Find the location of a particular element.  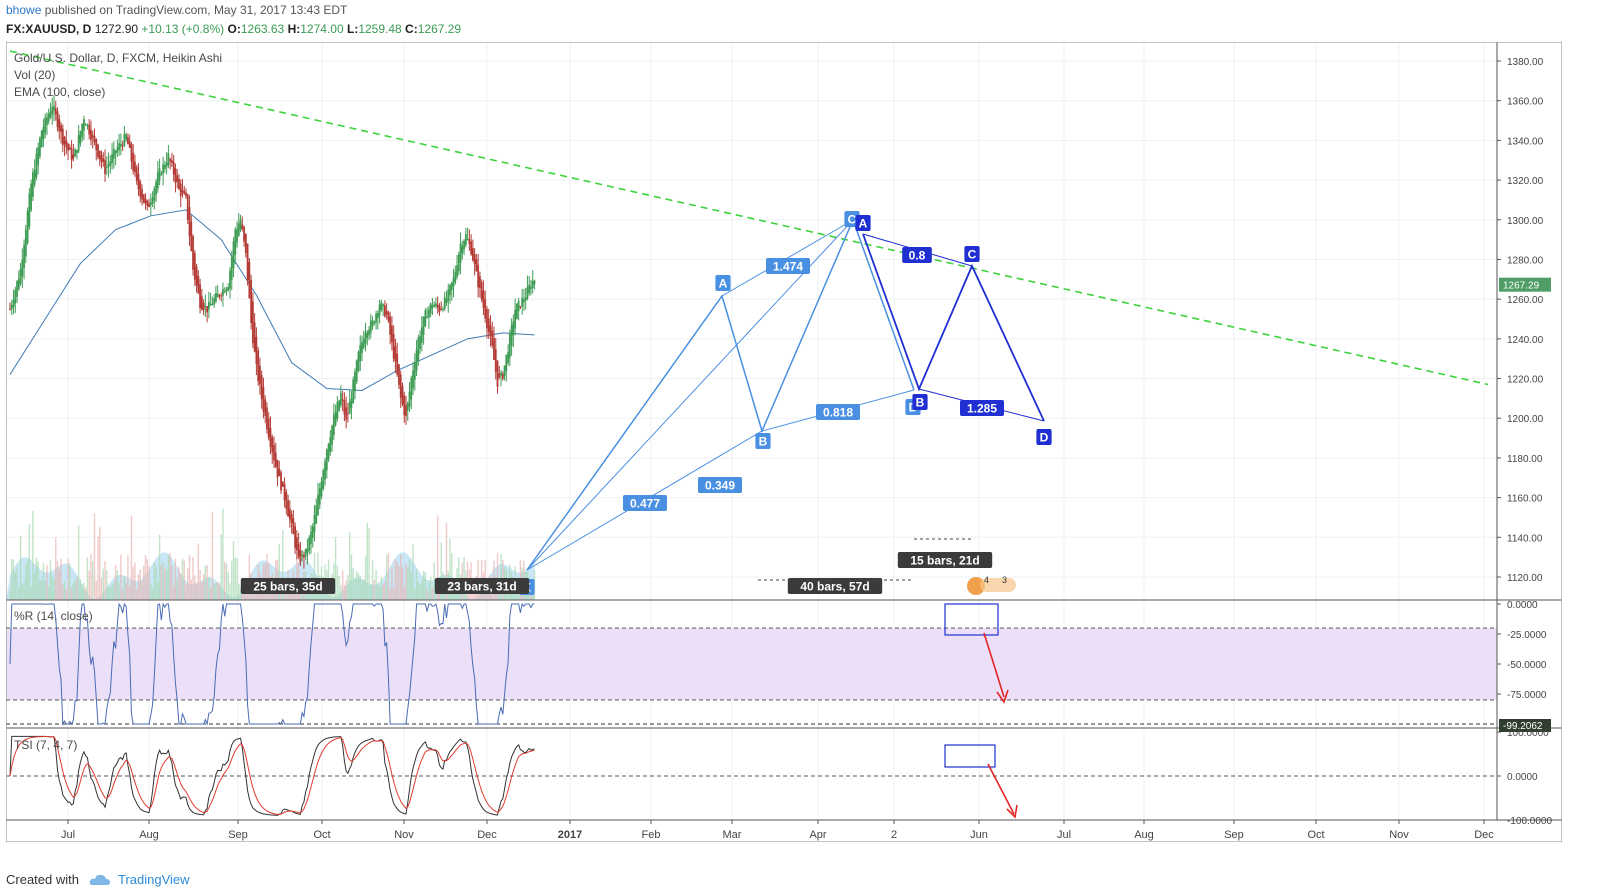

time-tick-label: Aug is located at coordinates (149, 835).